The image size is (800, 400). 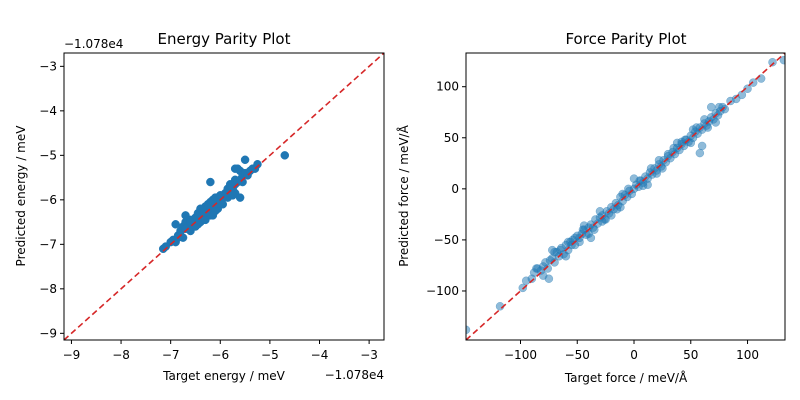 I want to click on energy-y-tick-label: −8, so click(x=48, y=289).